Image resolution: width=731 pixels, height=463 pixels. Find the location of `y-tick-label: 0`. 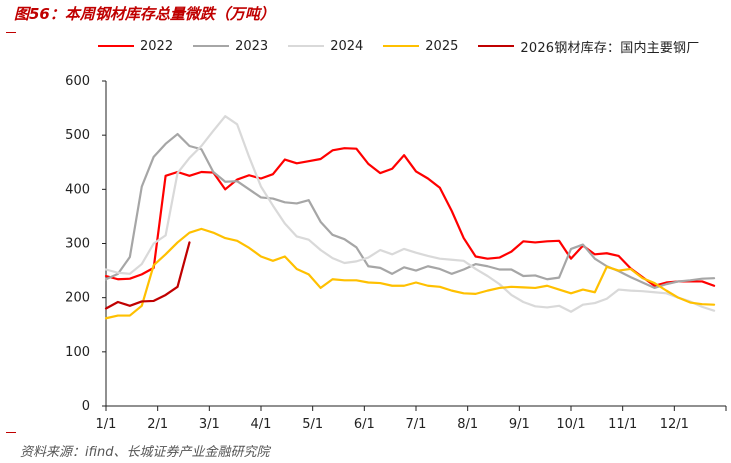

y-tick-label: 0 is located at coordinates (86, 406).